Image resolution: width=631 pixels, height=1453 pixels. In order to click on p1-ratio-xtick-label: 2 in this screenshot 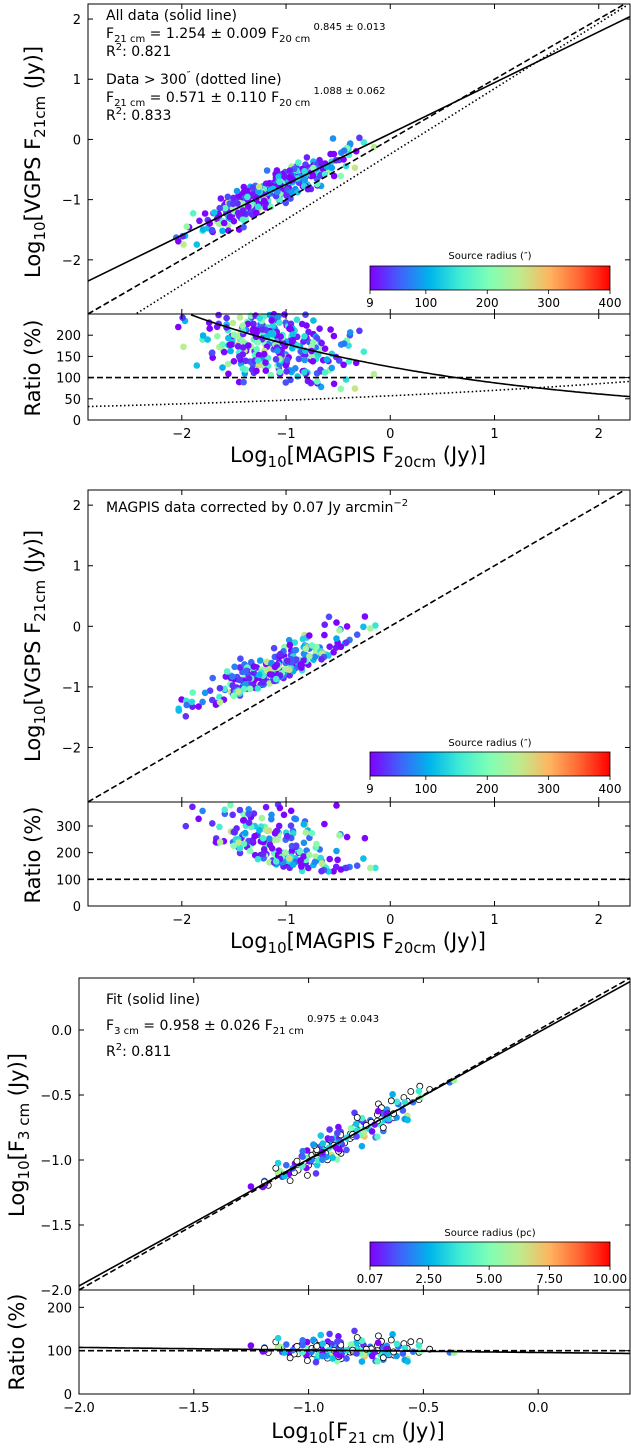, I will do `click(599, 434)`.